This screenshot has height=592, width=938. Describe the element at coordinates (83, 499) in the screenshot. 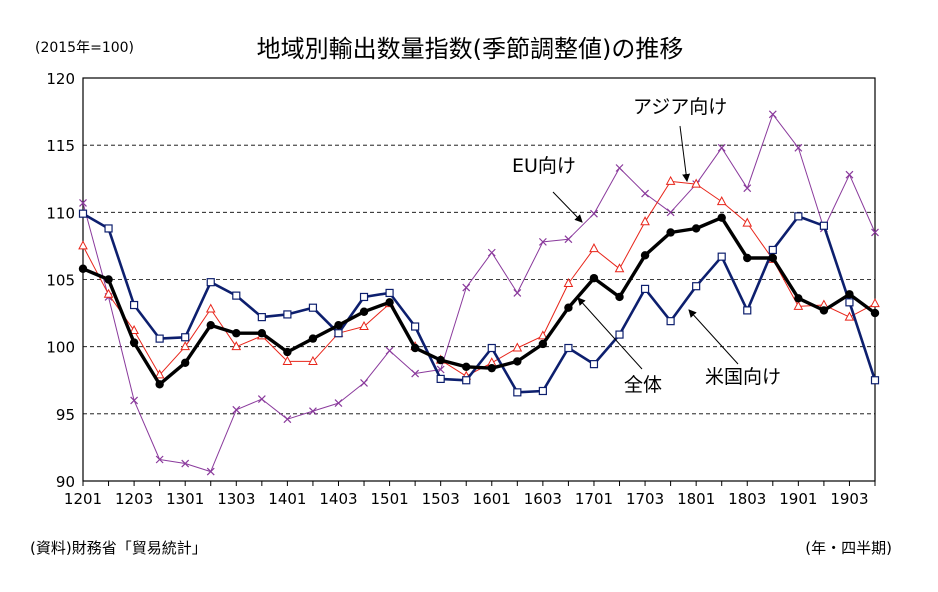

I see `x-tick-label: 1201` at that location.